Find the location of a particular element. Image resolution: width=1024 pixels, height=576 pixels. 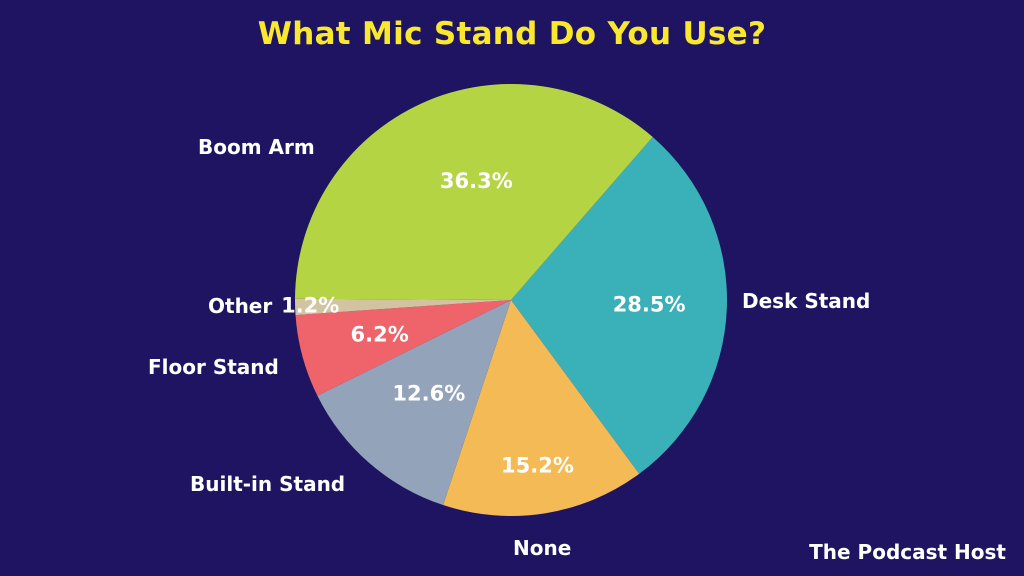

pie-slice-boom-arm is located at coordinates (474, 191).